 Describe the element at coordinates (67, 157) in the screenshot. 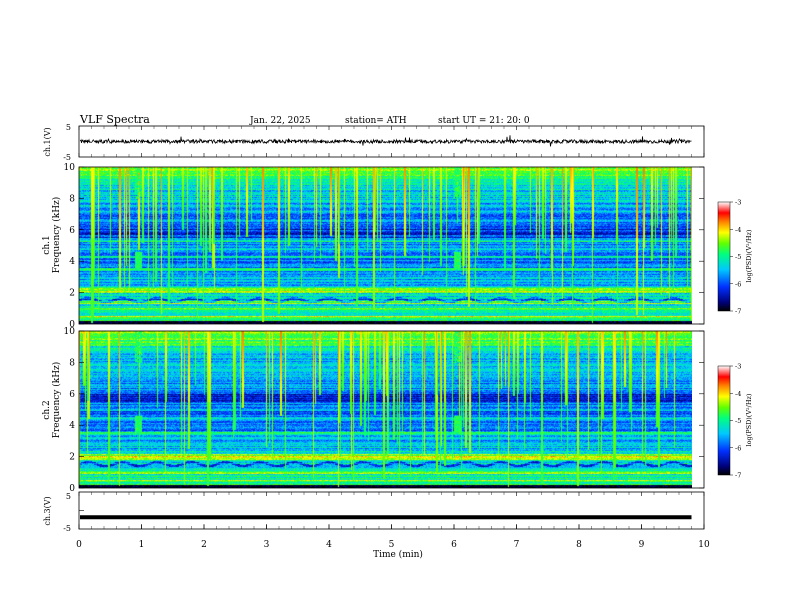

I see `ch1-ytick-neg5: -5` at that location.